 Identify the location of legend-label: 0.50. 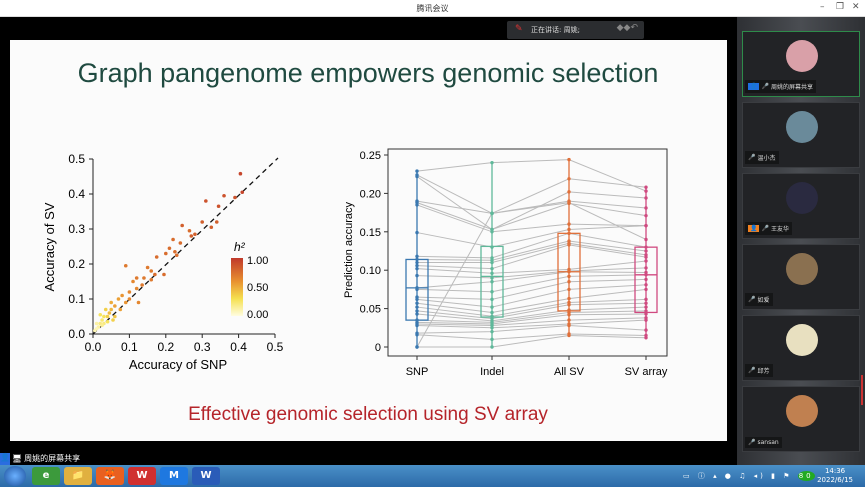
(257, 288).